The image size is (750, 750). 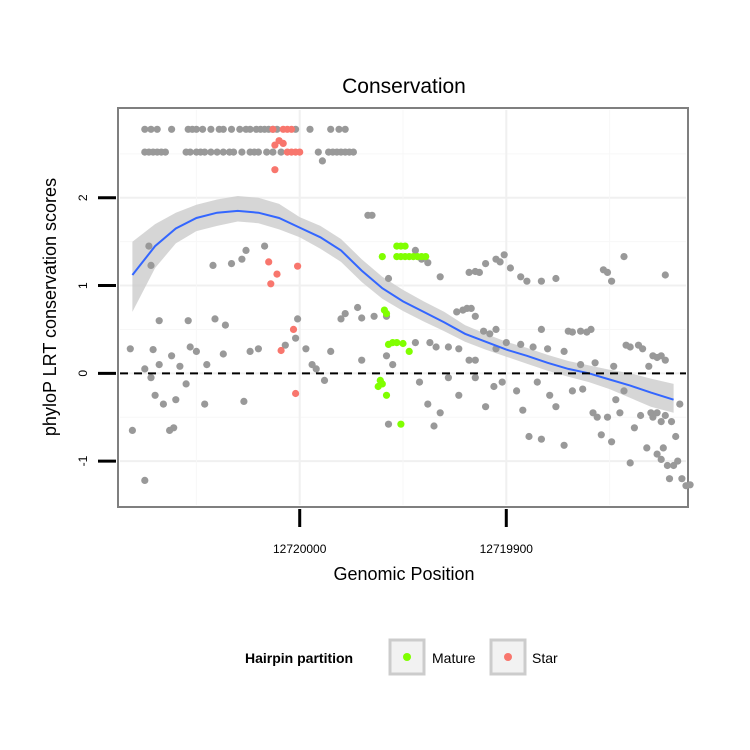 I want to click on x-tick-label: 12719900, so click(x=507, y=549).